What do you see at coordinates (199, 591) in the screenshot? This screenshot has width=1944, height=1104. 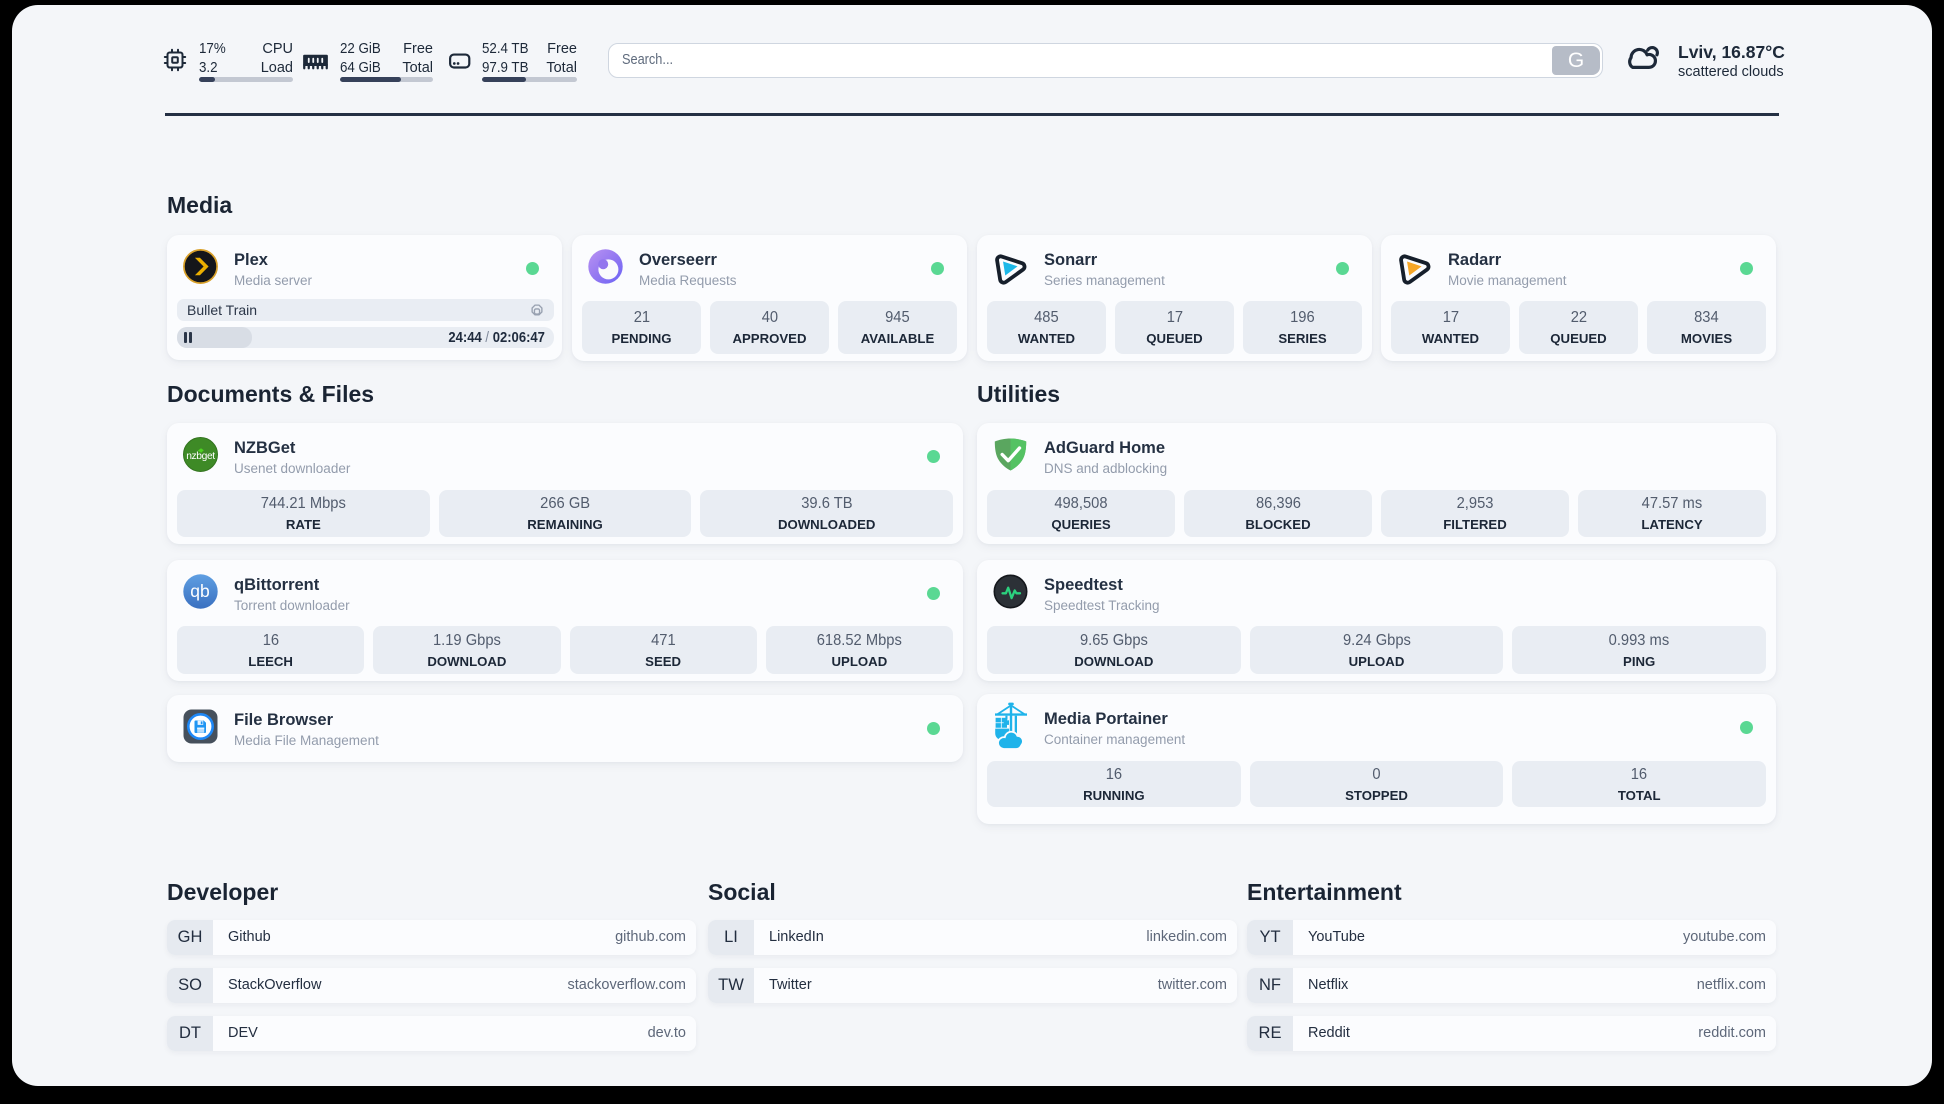 I see `svg-text: qb` at bounding box center [199, 591].